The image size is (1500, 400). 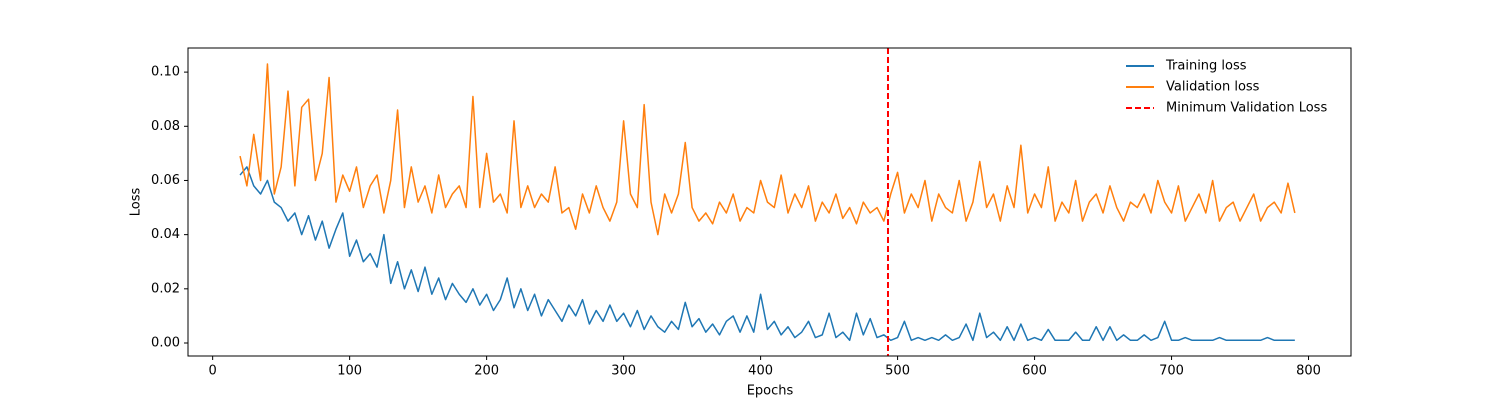 I want to click on x-tick-label: 0, so click(x=213, y=371).